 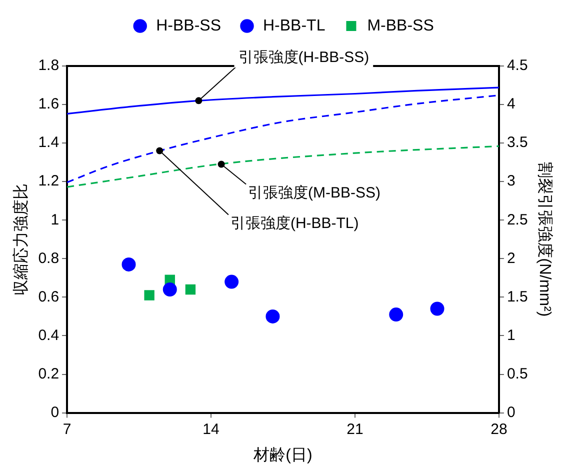 I want to click on y-tick-label: 0.4, so click(x=49, y=335).